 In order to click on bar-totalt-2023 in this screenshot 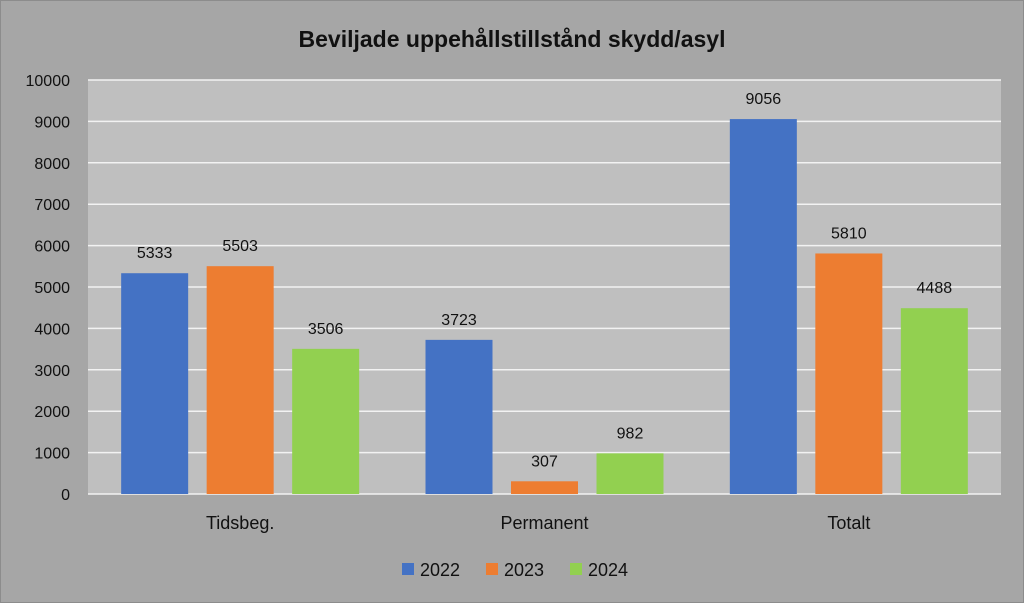, I will do `click(849, 373)`.